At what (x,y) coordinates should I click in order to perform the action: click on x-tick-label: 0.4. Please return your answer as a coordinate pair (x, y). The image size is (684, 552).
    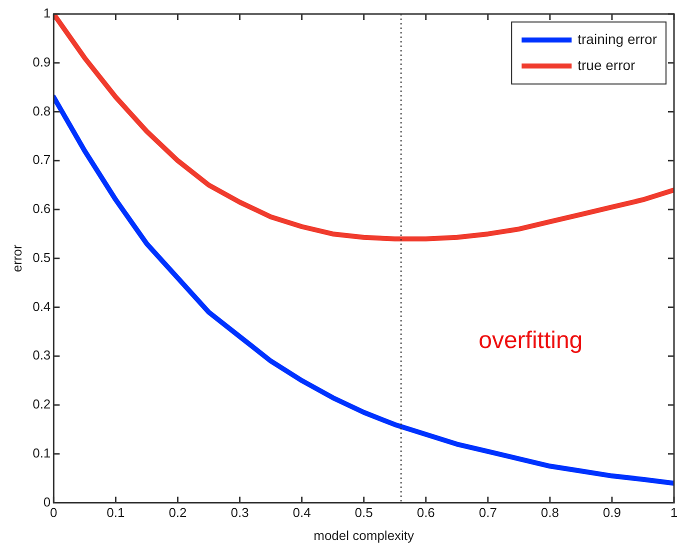
    Looking at the image, I should click on (301, 512).